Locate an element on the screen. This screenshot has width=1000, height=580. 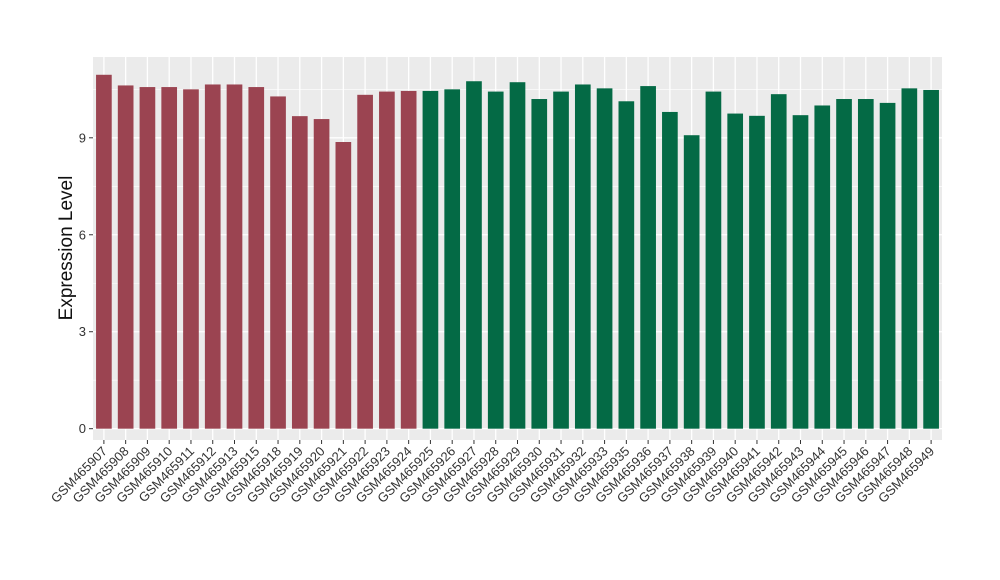
bar-GSM465907 is located at coordinates (104, 251).